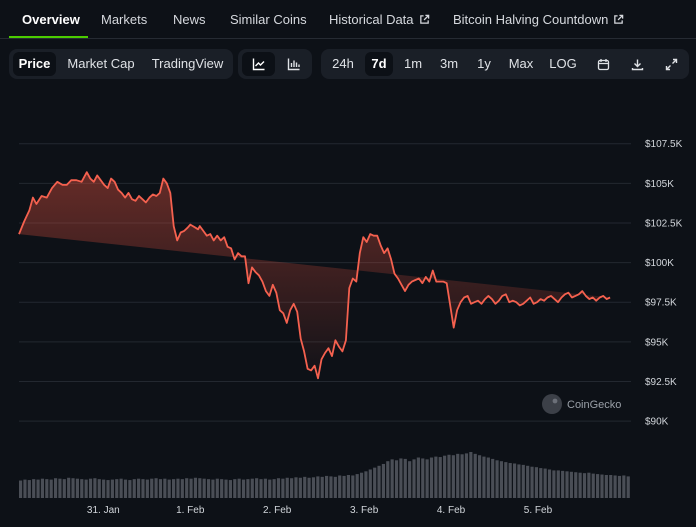  I want to click on y-tick-label: $97.5K, so click(661, 303).